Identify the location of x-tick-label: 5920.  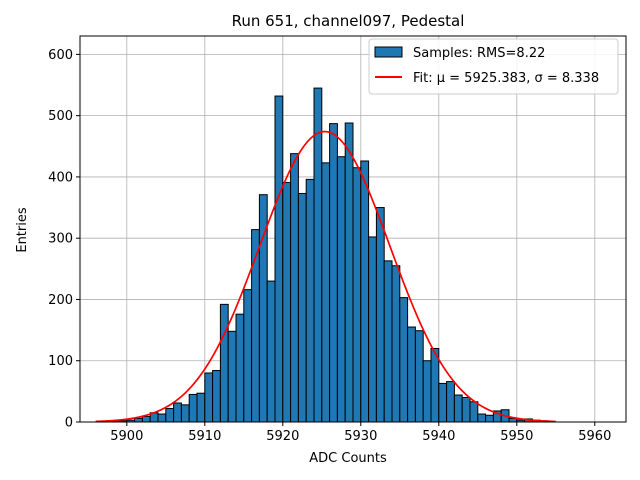
(282, 436).